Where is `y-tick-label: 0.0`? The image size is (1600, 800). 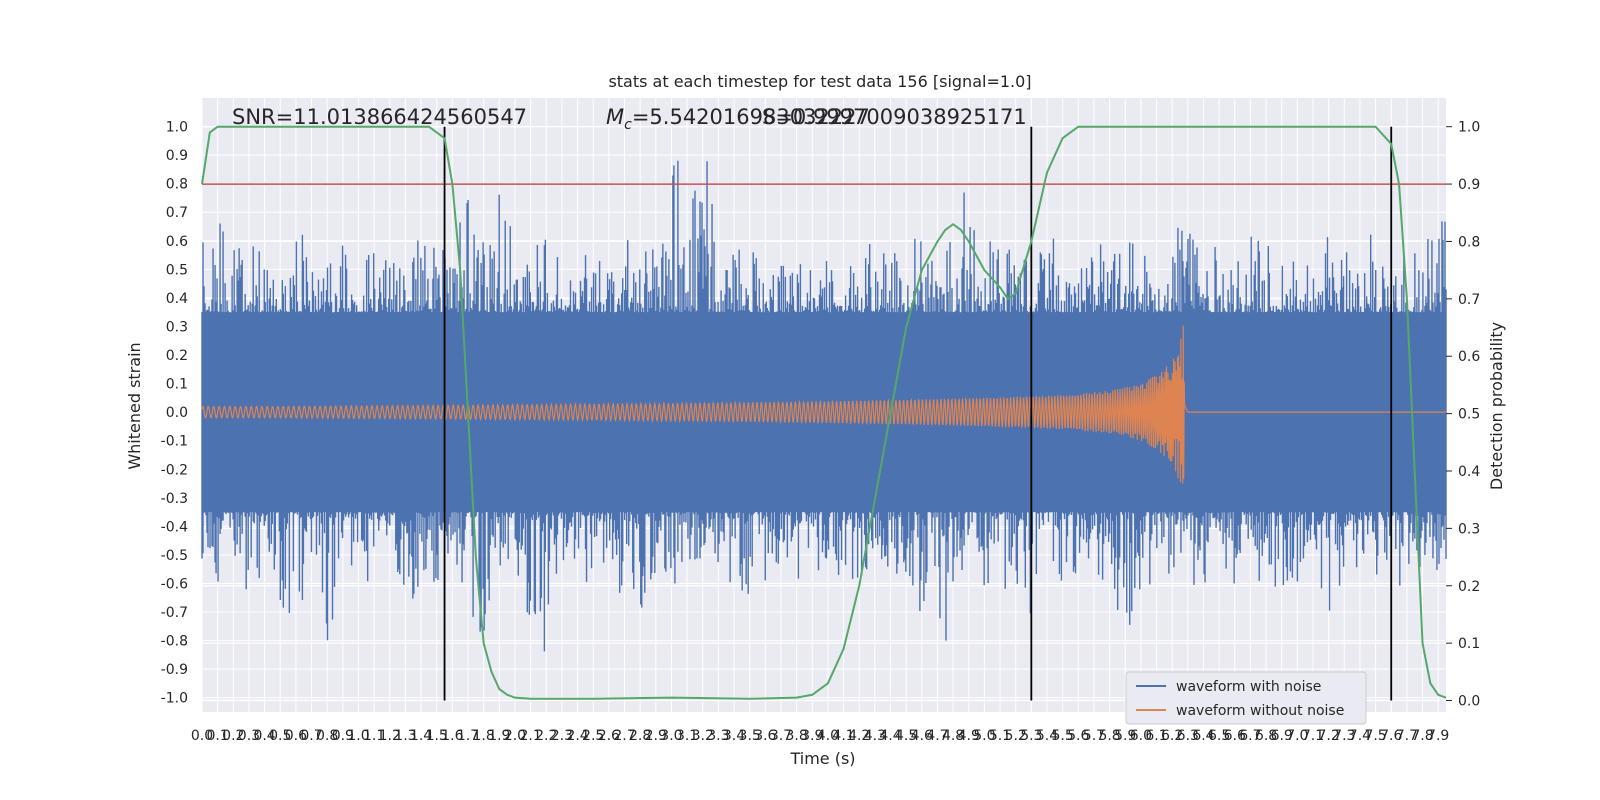
y-tick-label: 0.0 is located at coordinates (177, 413).